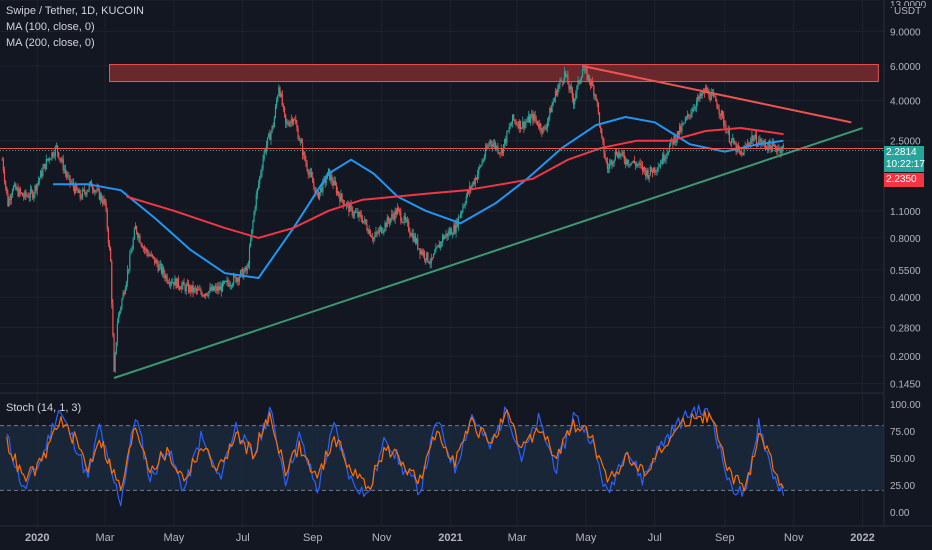 The image size is (932, 550). Describe the element at coordinates (395, 450) in the screenshot. I see `stoch-d-line` at that location.